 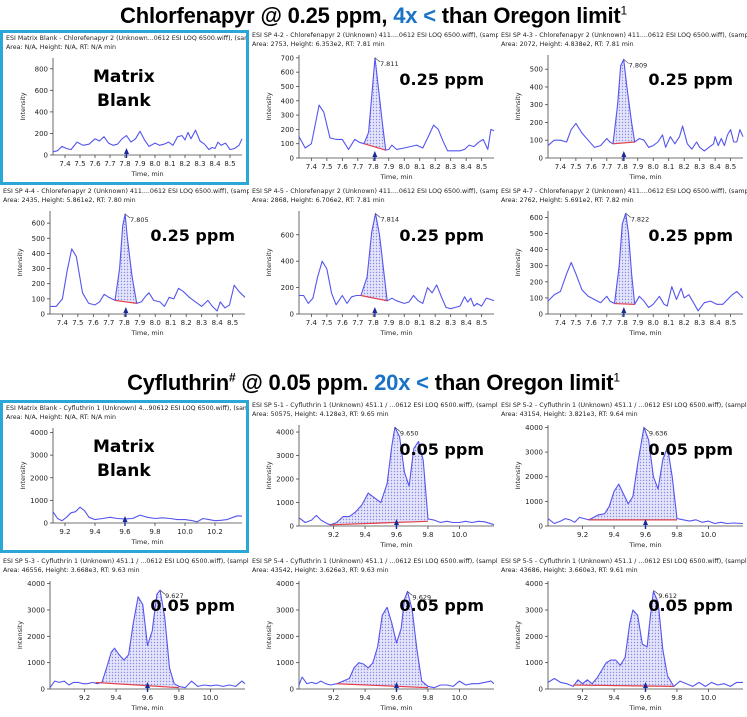 I want to click on peak-rt-label: 9.650, so click(x=409, y=433).